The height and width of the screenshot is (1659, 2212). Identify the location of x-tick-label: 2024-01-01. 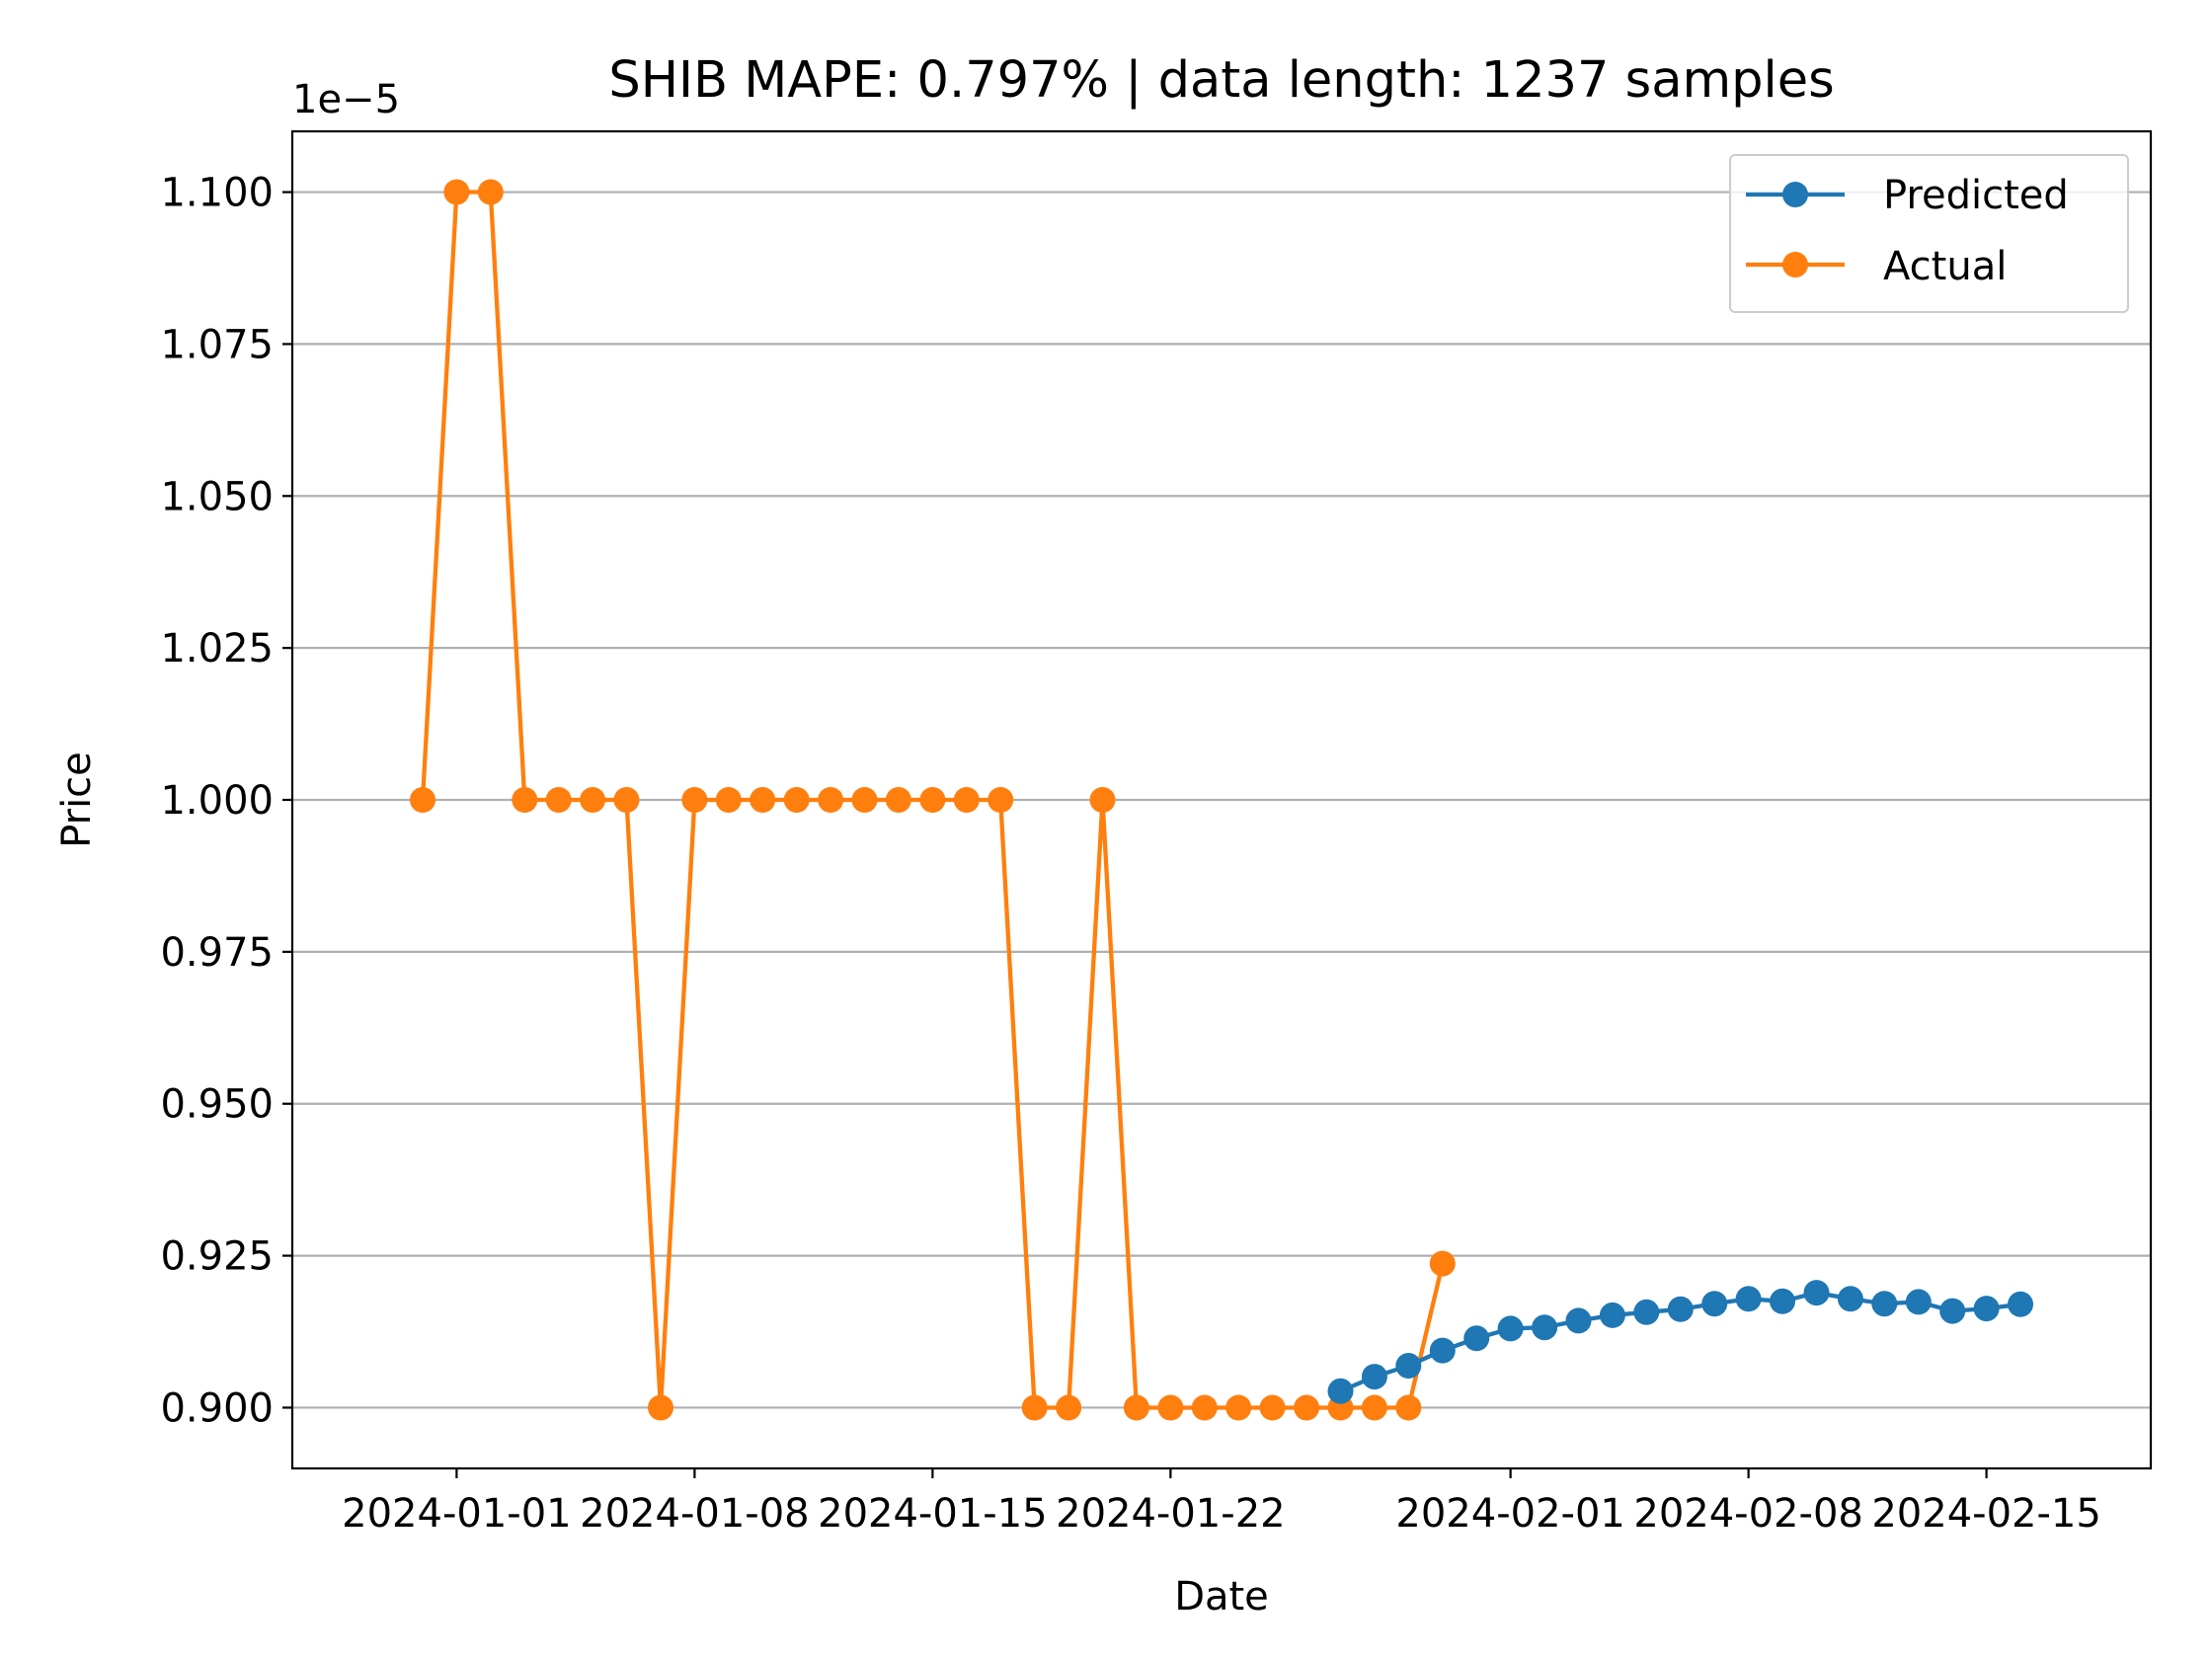
(456, 1514).